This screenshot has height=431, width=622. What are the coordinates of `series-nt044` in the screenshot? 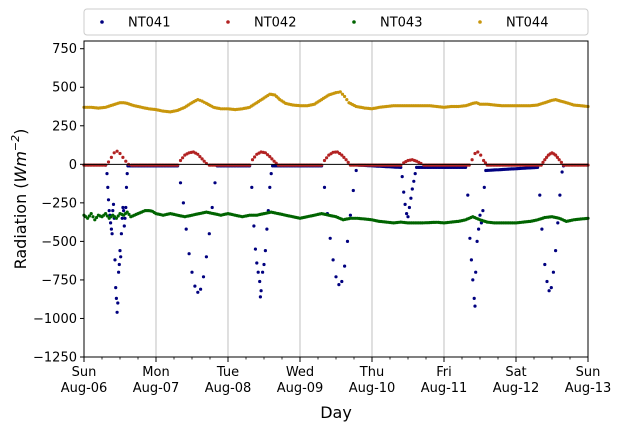 It's located at (336, 102).